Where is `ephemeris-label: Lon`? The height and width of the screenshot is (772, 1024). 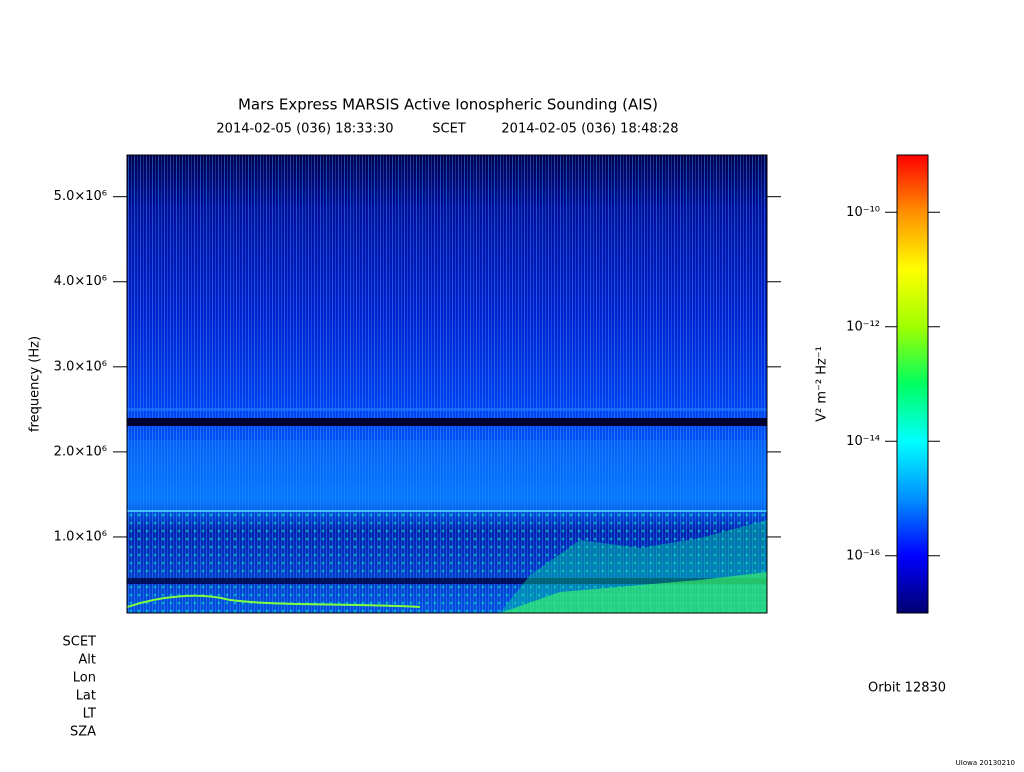 ephemeris-label: Lon is located at coordinates (84, 678).